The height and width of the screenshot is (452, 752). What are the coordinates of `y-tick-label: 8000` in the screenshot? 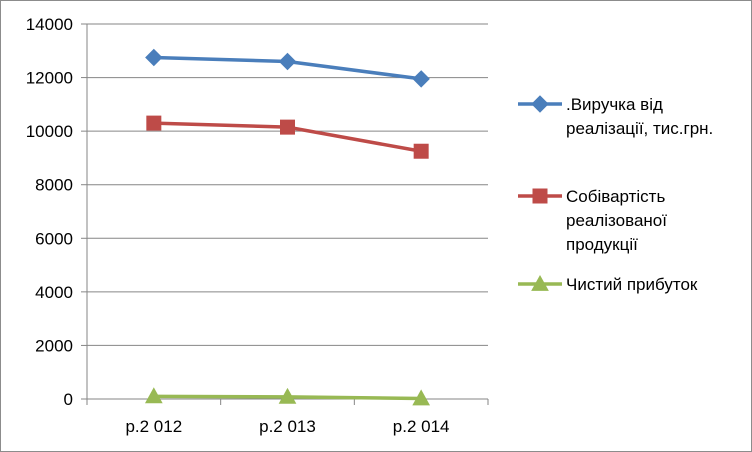 It's located at (54, 185).